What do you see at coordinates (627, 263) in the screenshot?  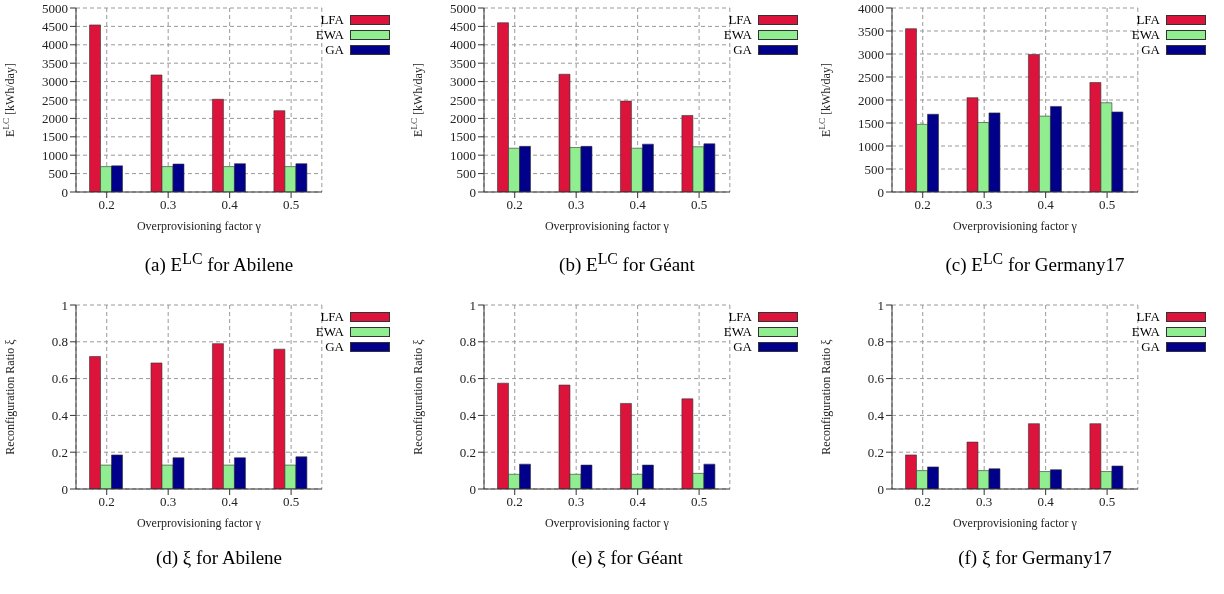 I see `text: (b) E$^{LC}$ for Géant` at bounding box center [627, 263].